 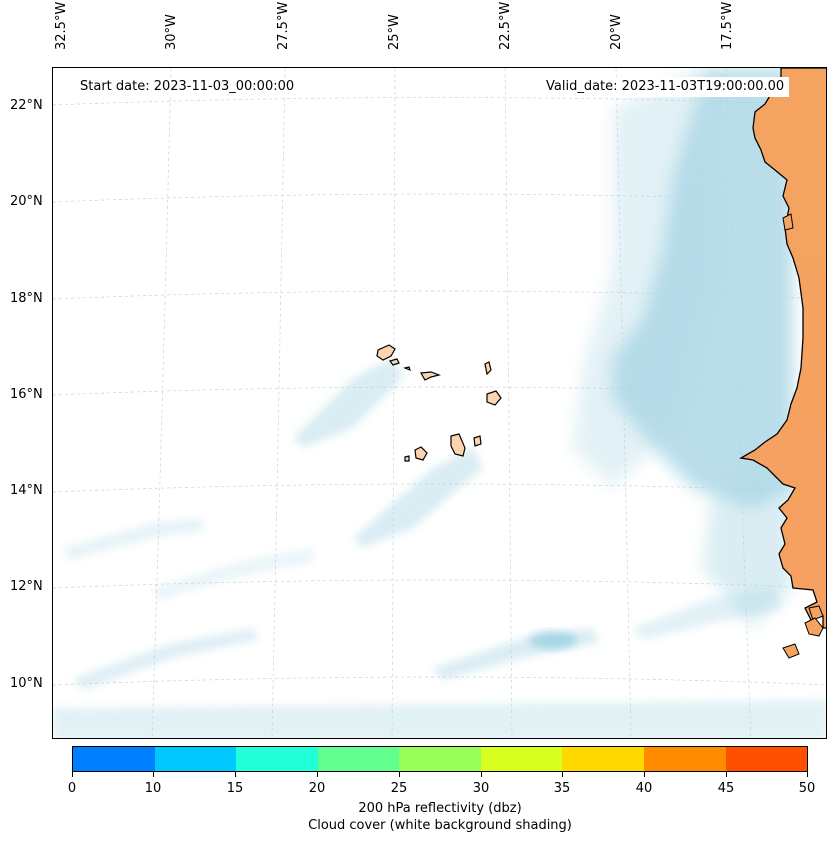 What do you see at coordinates (394, 32) in the screenshot?
I see `lon-label-25w: 25°W` at bounding box center [394, 32].